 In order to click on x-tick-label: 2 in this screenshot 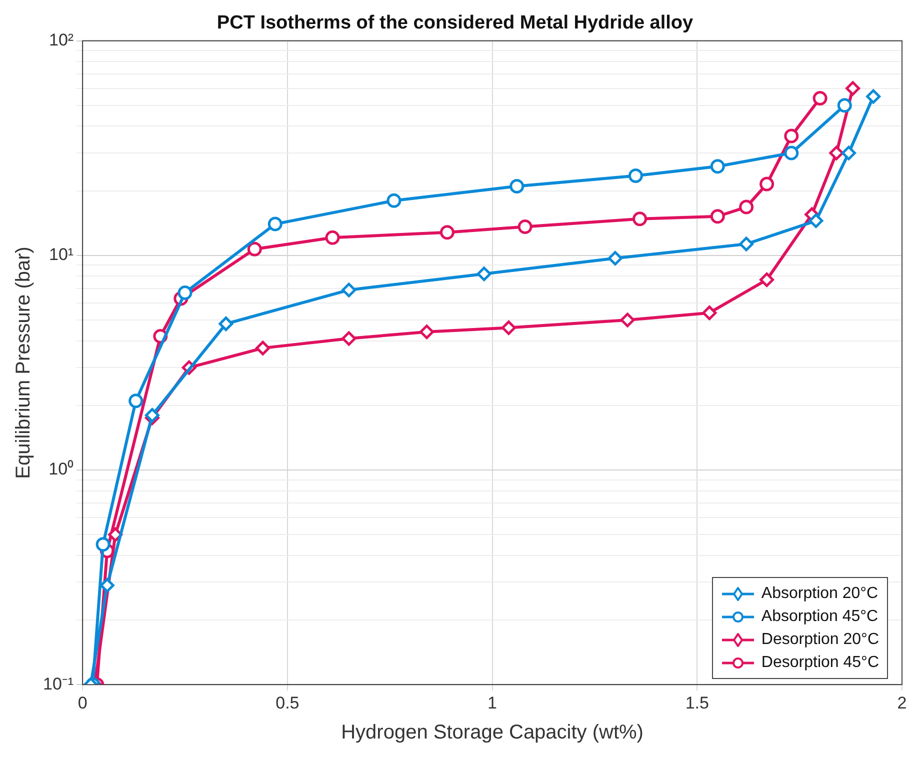, I will do `click(902, 702)`.